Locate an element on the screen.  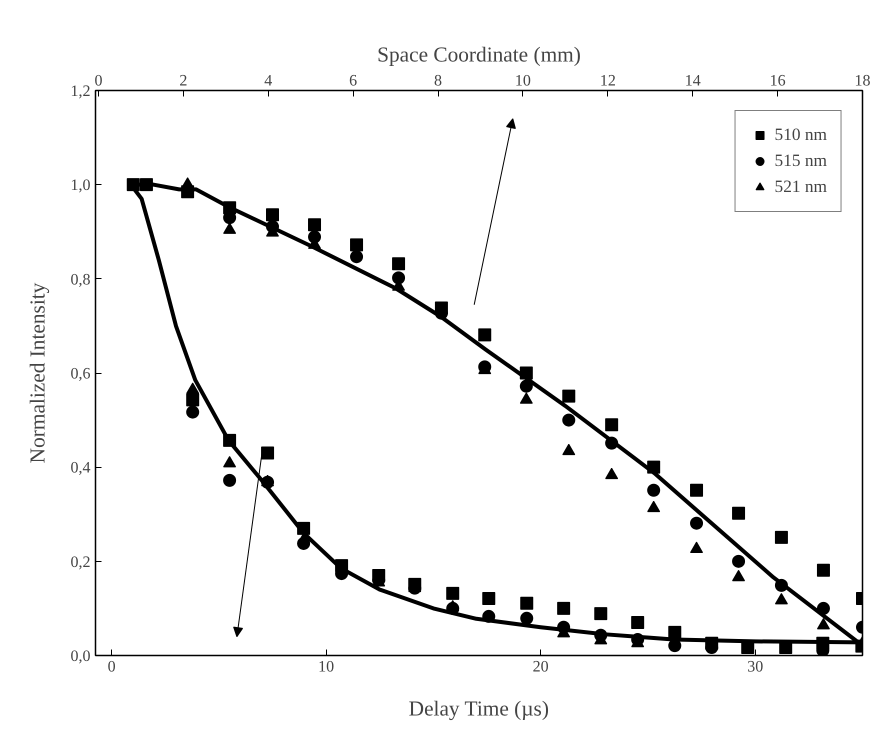
x2-tick-label: 14 is located at coordinates (692, 81).